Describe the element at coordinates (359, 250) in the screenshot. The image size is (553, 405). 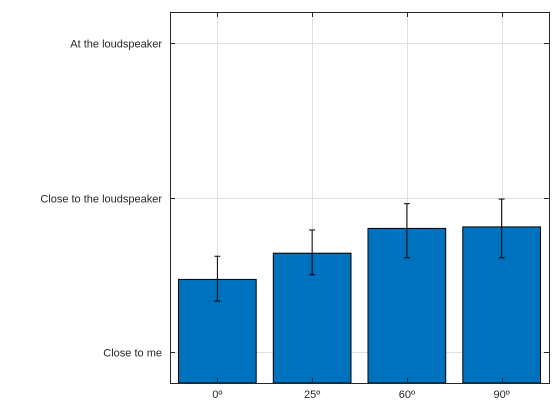
I see `error-bars` at that location.